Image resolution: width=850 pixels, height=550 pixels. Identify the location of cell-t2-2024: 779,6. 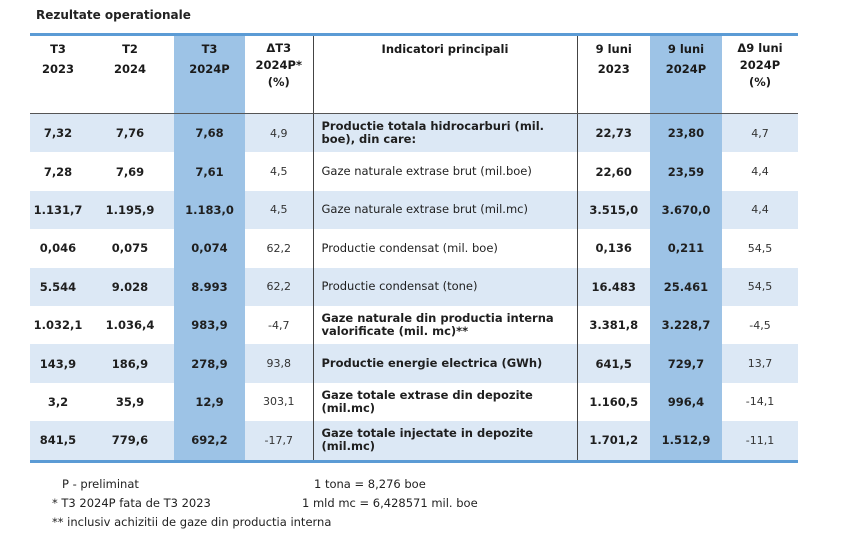
(130, 441).